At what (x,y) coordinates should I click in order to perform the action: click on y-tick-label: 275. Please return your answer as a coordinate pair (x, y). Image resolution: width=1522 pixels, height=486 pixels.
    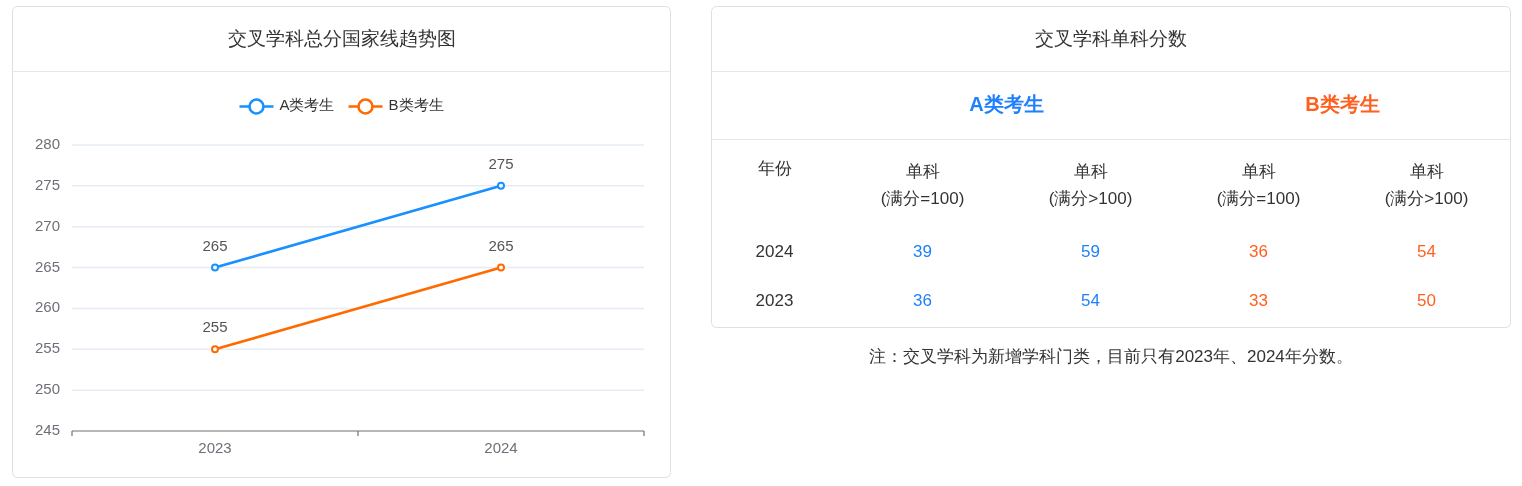
    Looking at the image, I should click on (47, 184).